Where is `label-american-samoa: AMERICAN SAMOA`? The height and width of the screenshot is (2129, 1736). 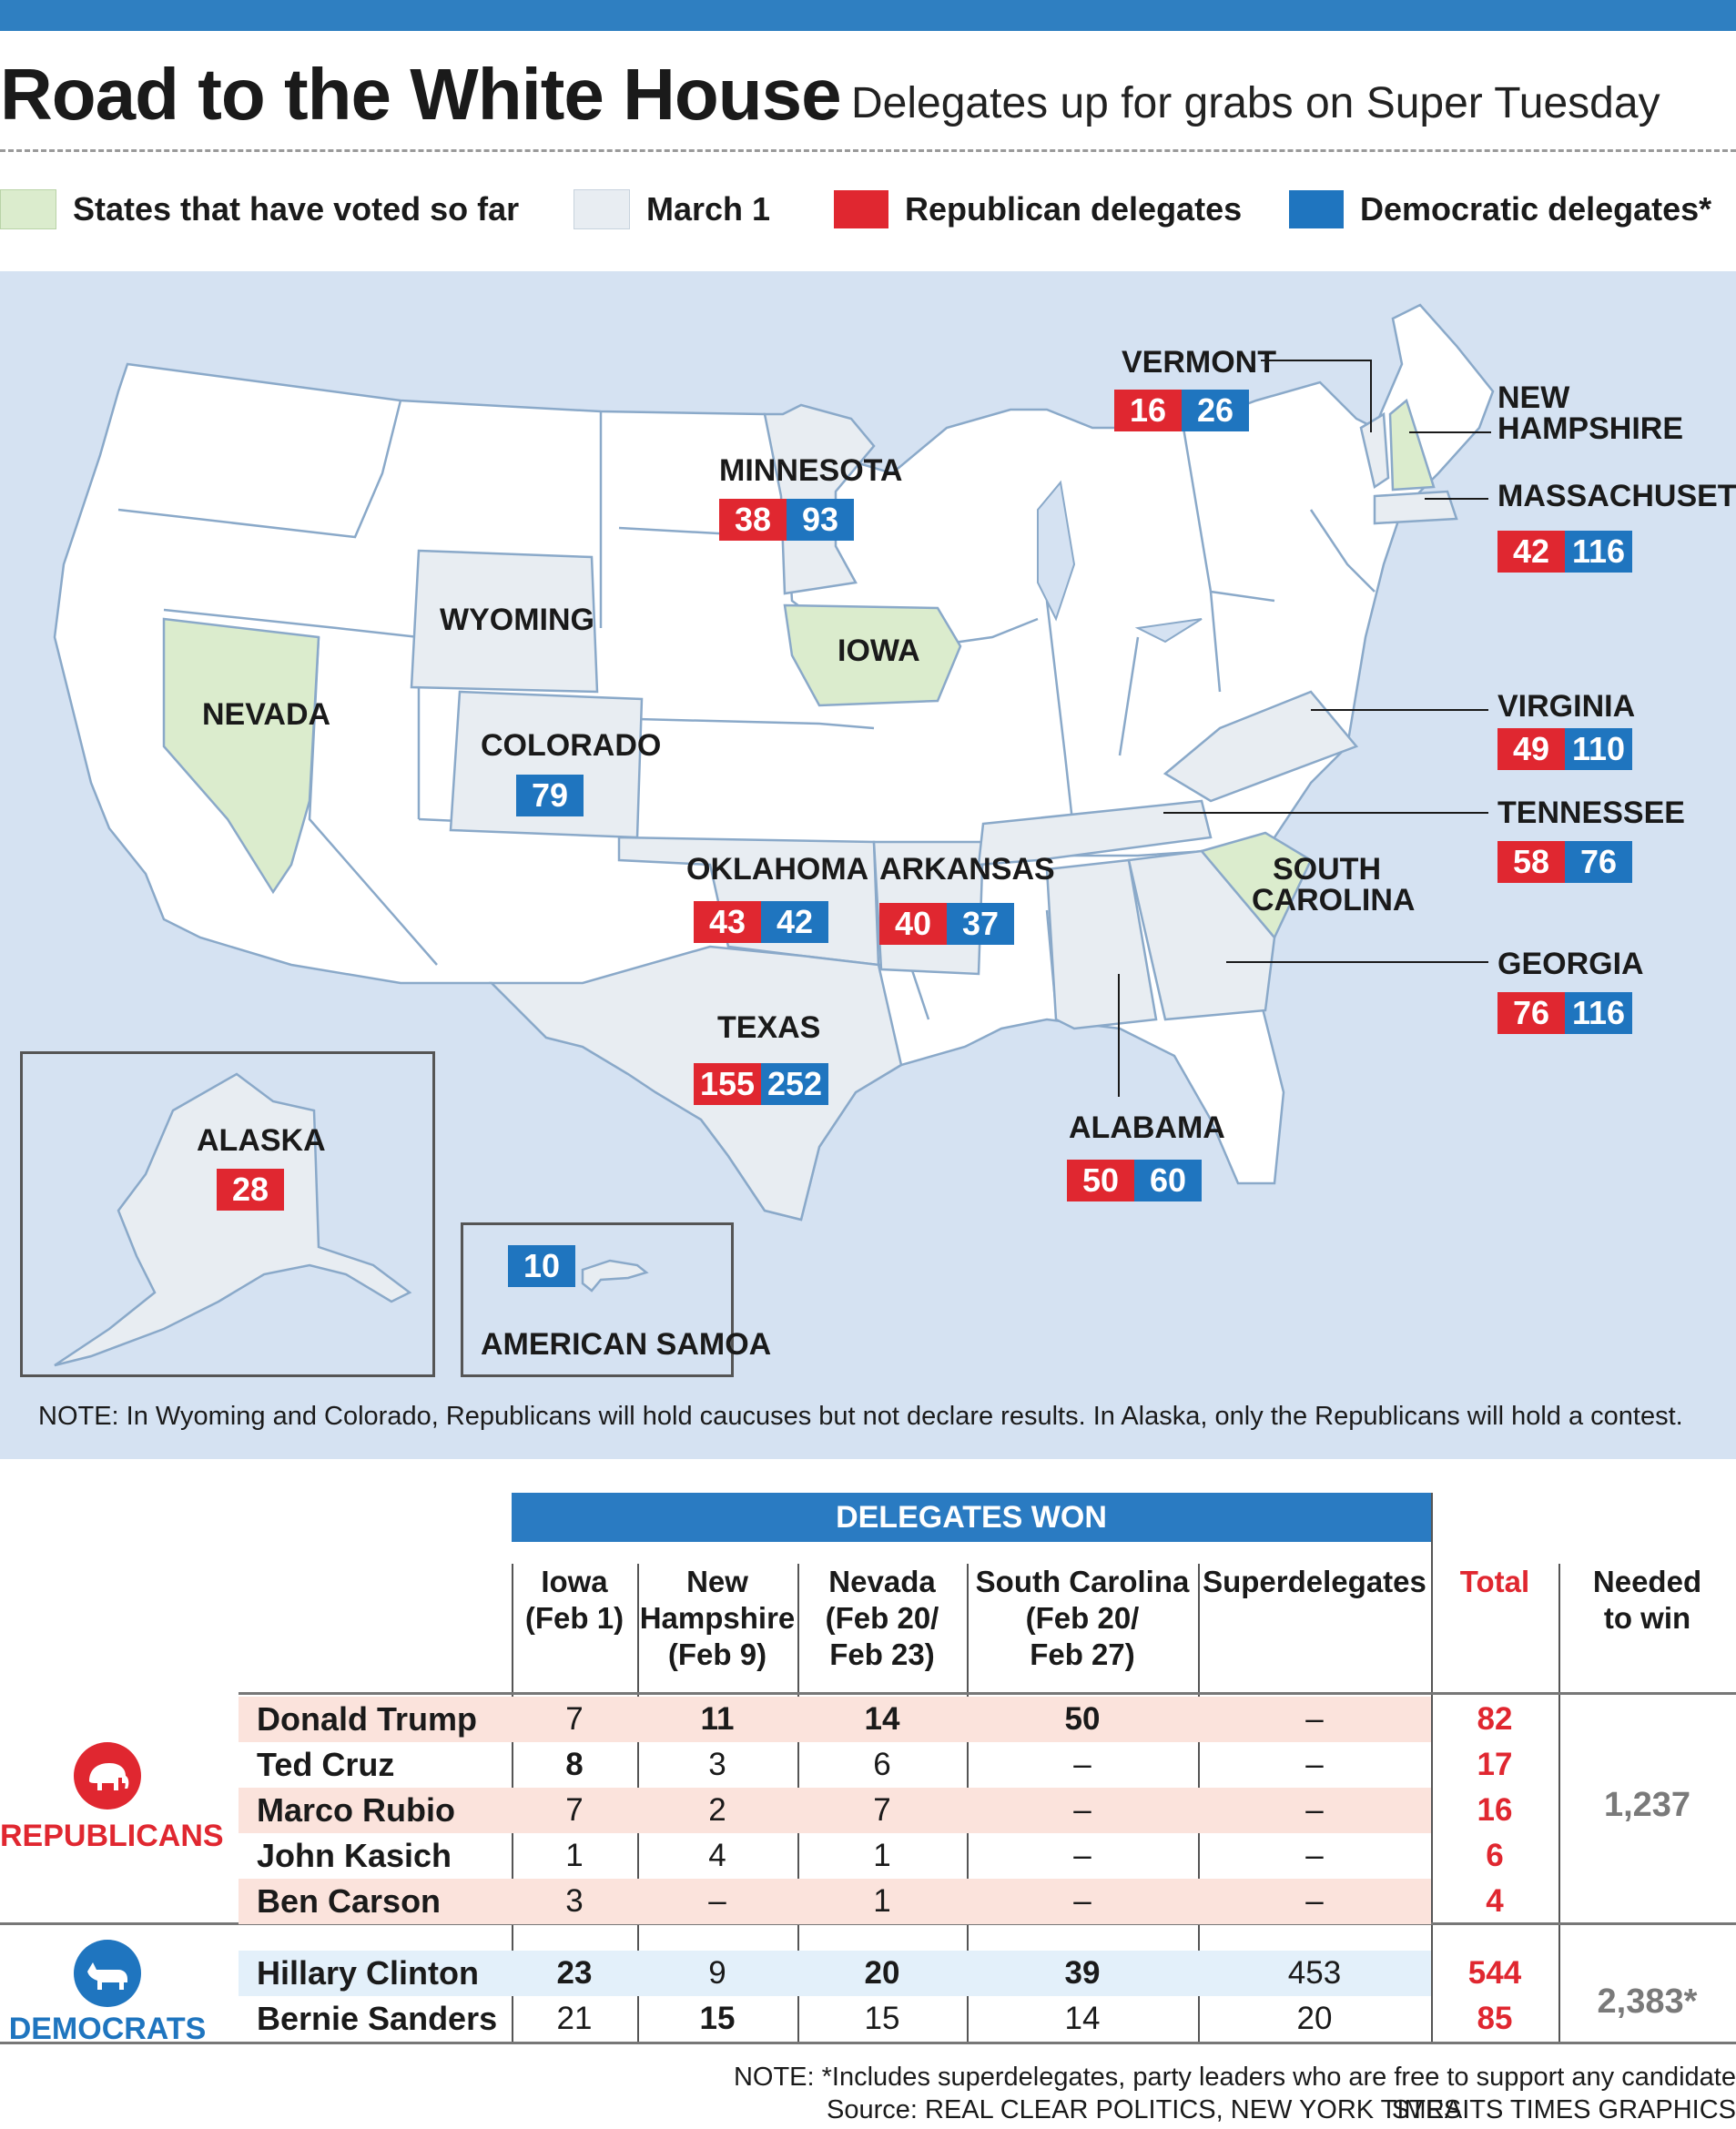
label-american-samoa: AMERICAN SAMOA is located at coordinates (627, 1344).